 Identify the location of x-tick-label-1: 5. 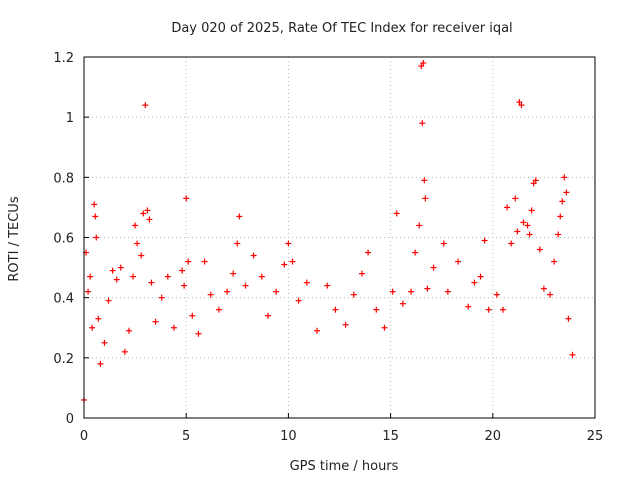
(186, 436).